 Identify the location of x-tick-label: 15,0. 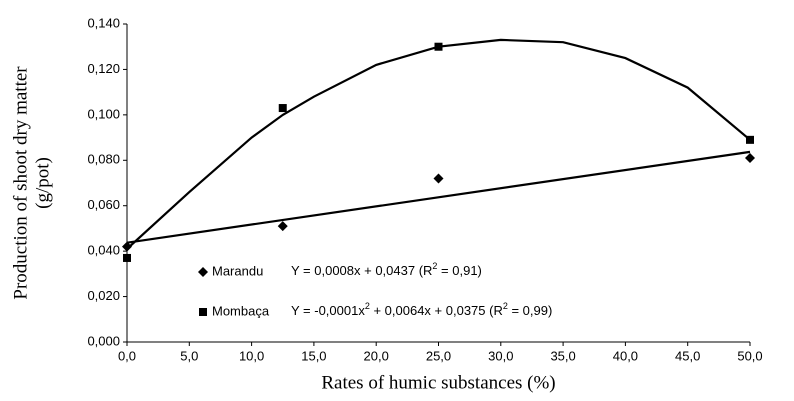
(313, 355).